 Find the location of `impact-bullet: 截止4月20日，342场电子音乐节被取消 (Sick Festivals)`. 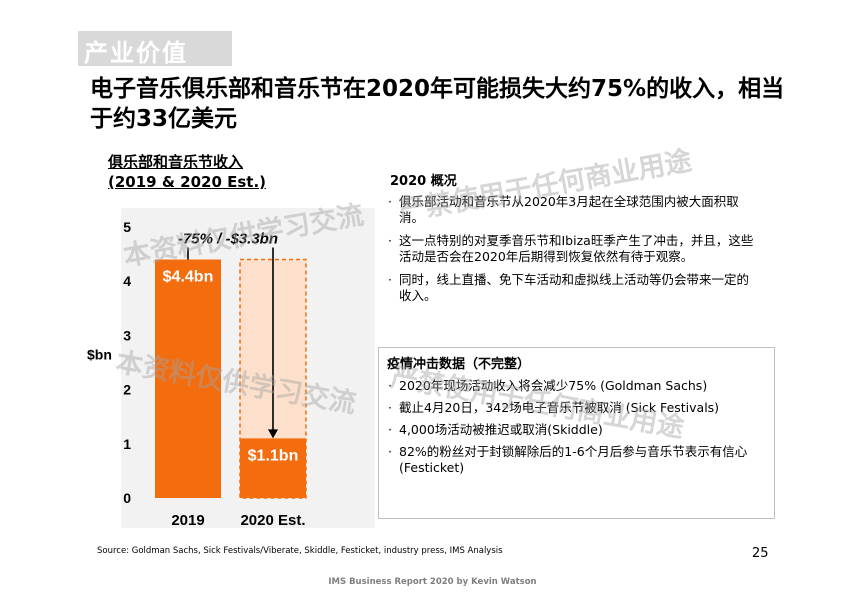

impact-bullet: 截止4月20日，342场电子音乐节被取消 (Sick Festivals) is located at coordinates (576, 408).